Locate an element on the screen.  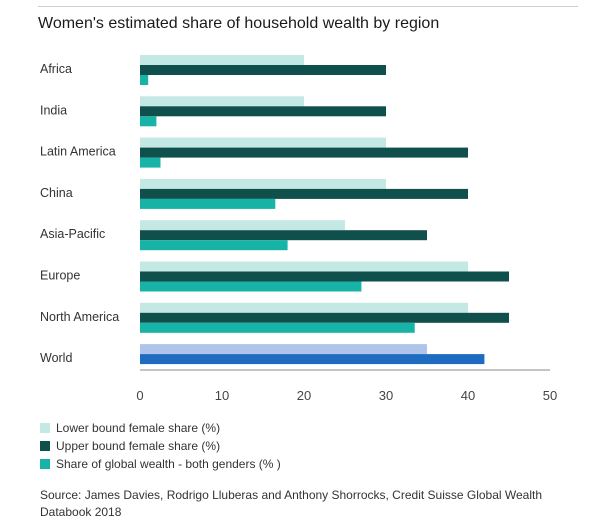
bar-africa-upper is located at coordinates (263, 70).